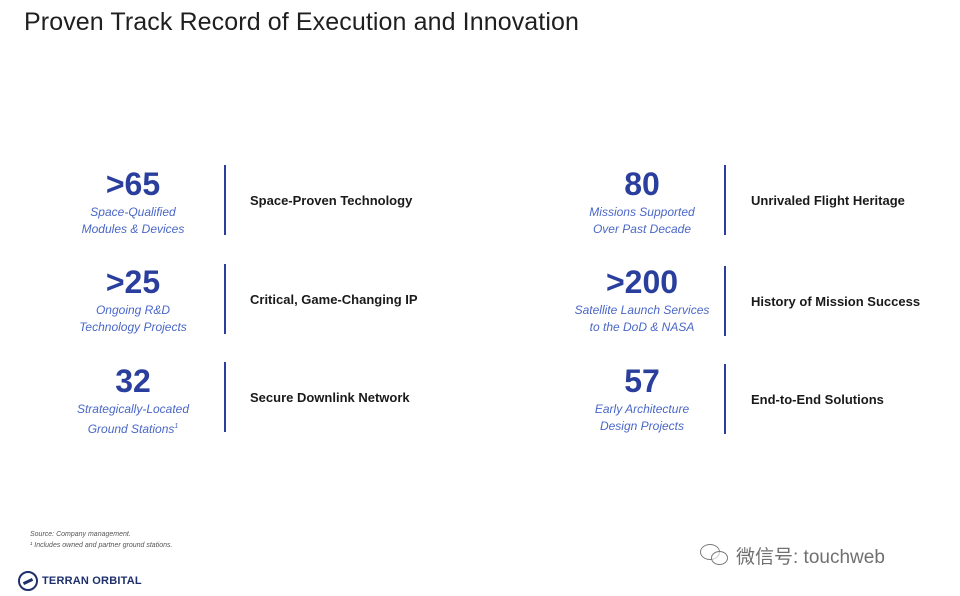  What do you see at coordinates (642, 229) in the screenshot?
I see `stat-description-line: Over Past Decade` at bounding box center [642, 229].